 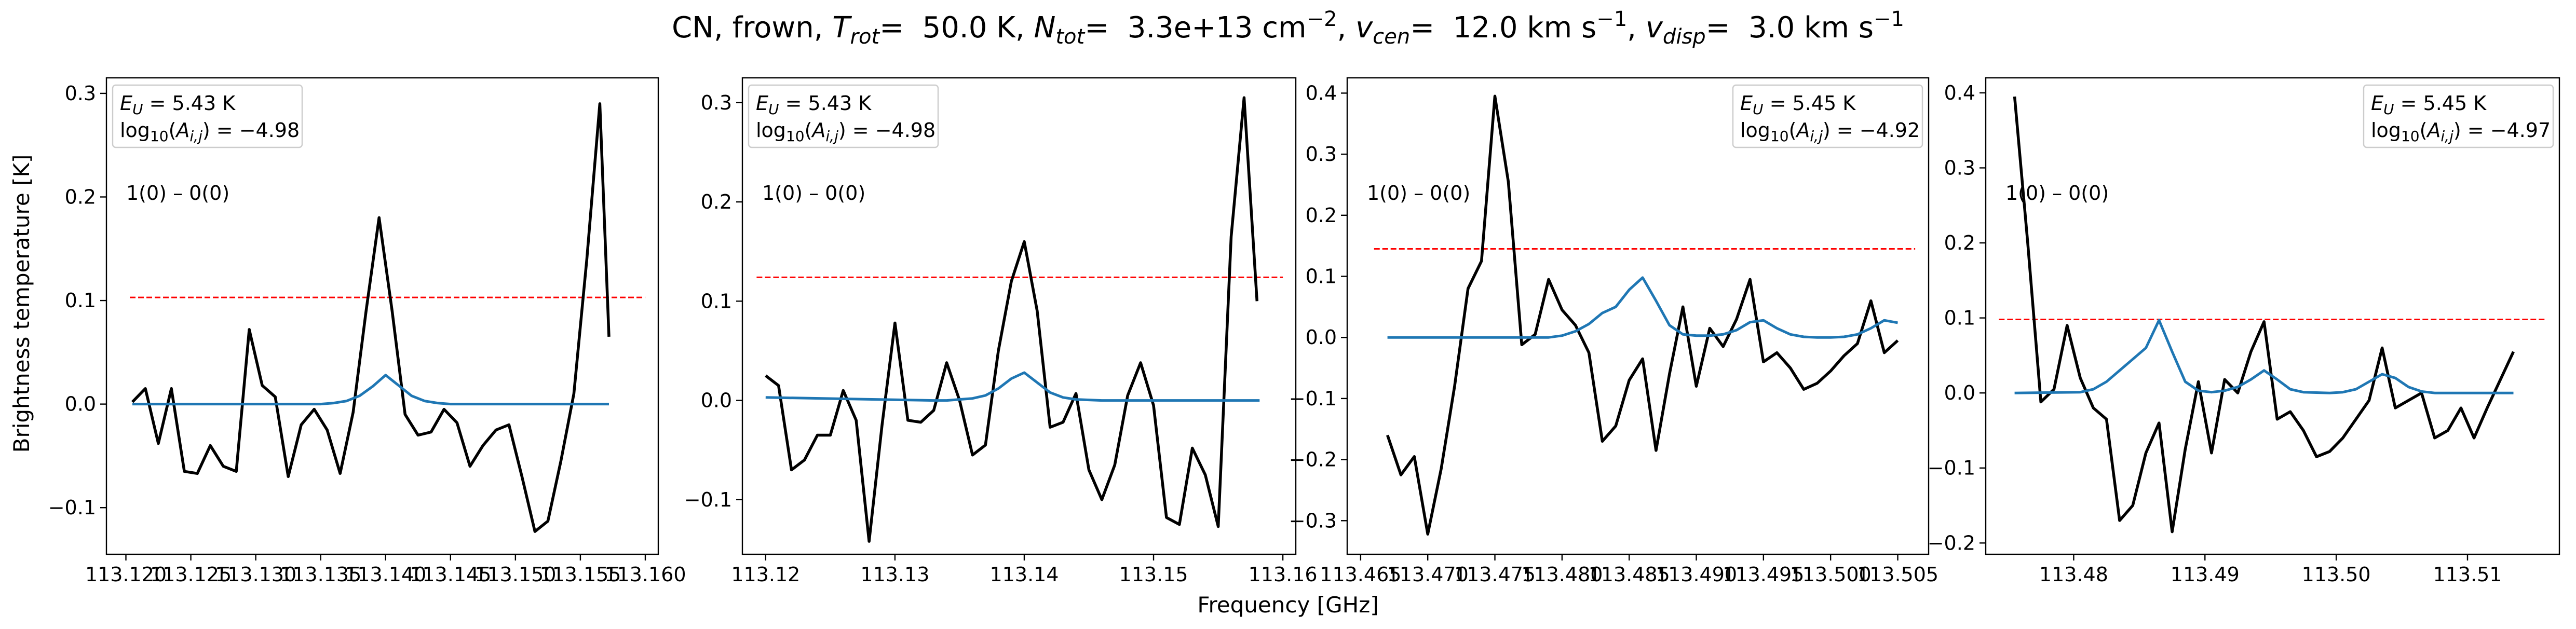 What do you see at coordinates (320, 574) in the screenshot?
I see `x-tick-label: 113.135` at bounding box center [320, 574].